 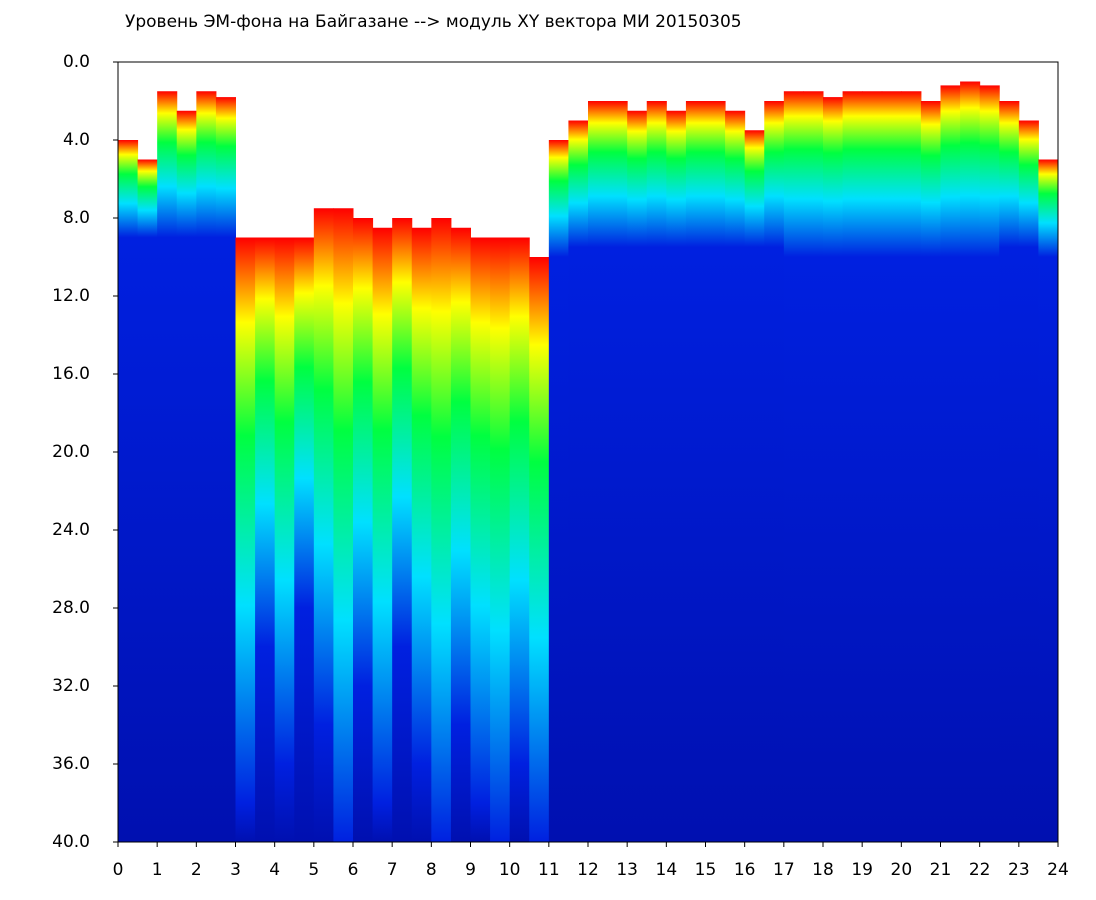 What do you see at coordinates (706, 870) in the screenshot?
I see `x-tick-label: 15` at bounding box center [706, 870].